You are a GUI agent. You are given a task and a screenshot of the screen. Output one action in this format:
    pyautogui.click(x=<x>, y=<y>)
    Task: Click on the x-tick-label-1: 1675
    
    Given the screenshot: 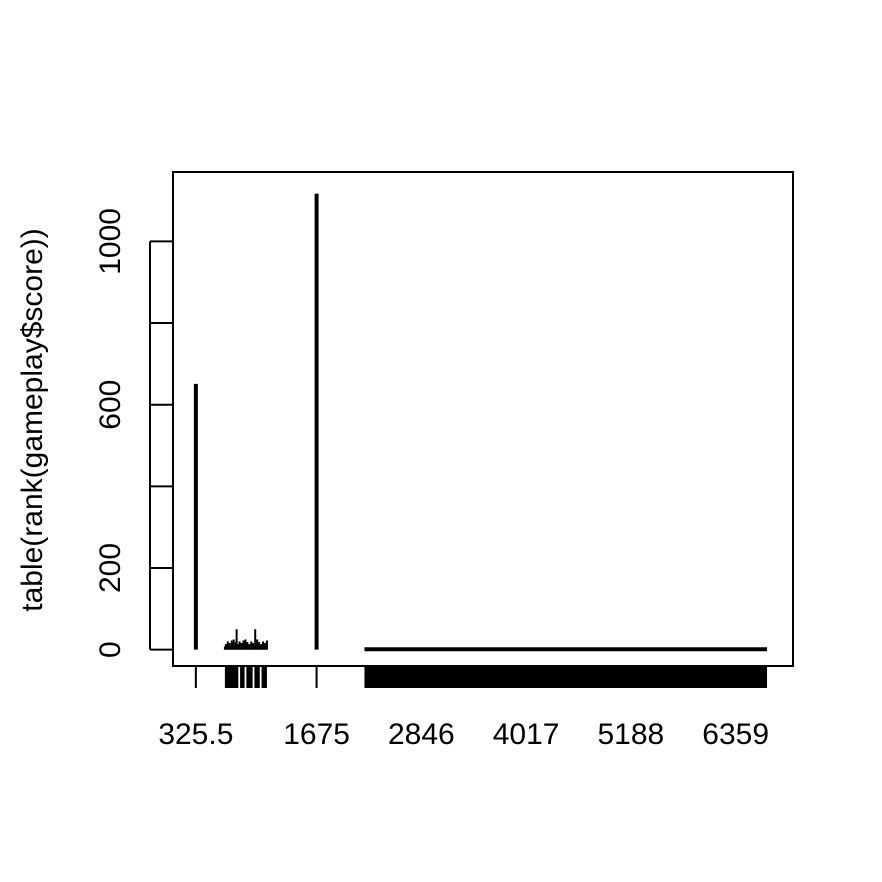 What is the action you would take?
    pyautogui.click(x=316, y=734)
    